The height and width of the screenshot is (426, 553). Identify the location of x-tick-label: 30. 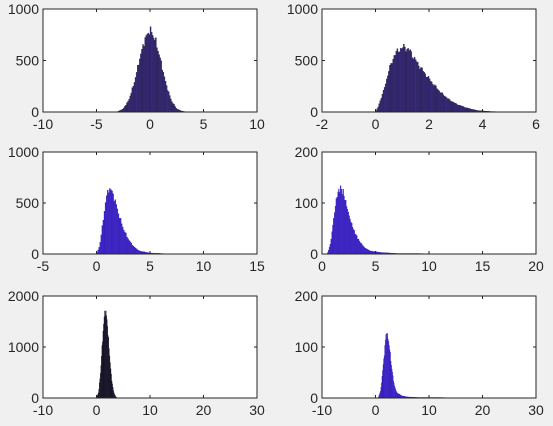
(257, 410).